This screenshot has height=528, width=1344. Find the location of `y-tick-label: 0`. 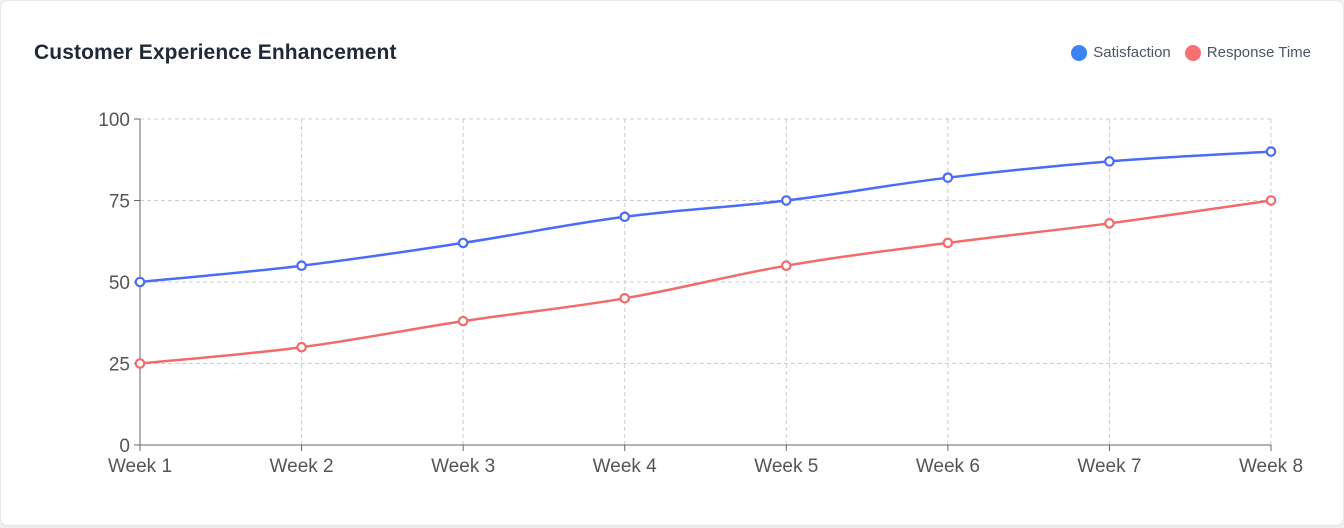

y-tick-label: 0 is located at coordinates (124, 446).